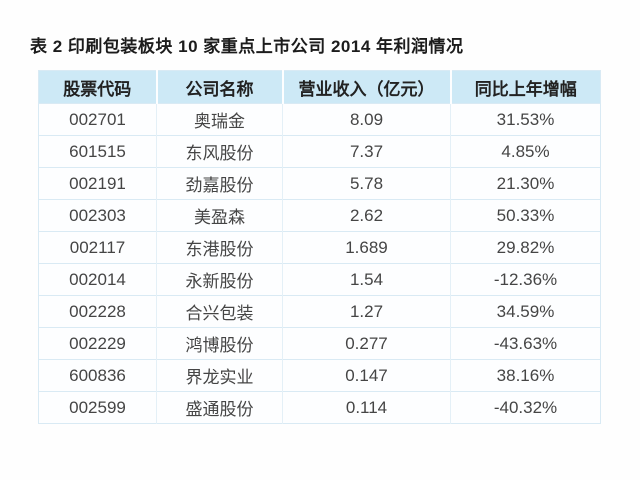 The width and height of the screenshot is (640, 480). What do you see at coordinates (525, 183) in the screenshot?
I see `growth-cell: 21.30%` at bounding box center [525, 183].